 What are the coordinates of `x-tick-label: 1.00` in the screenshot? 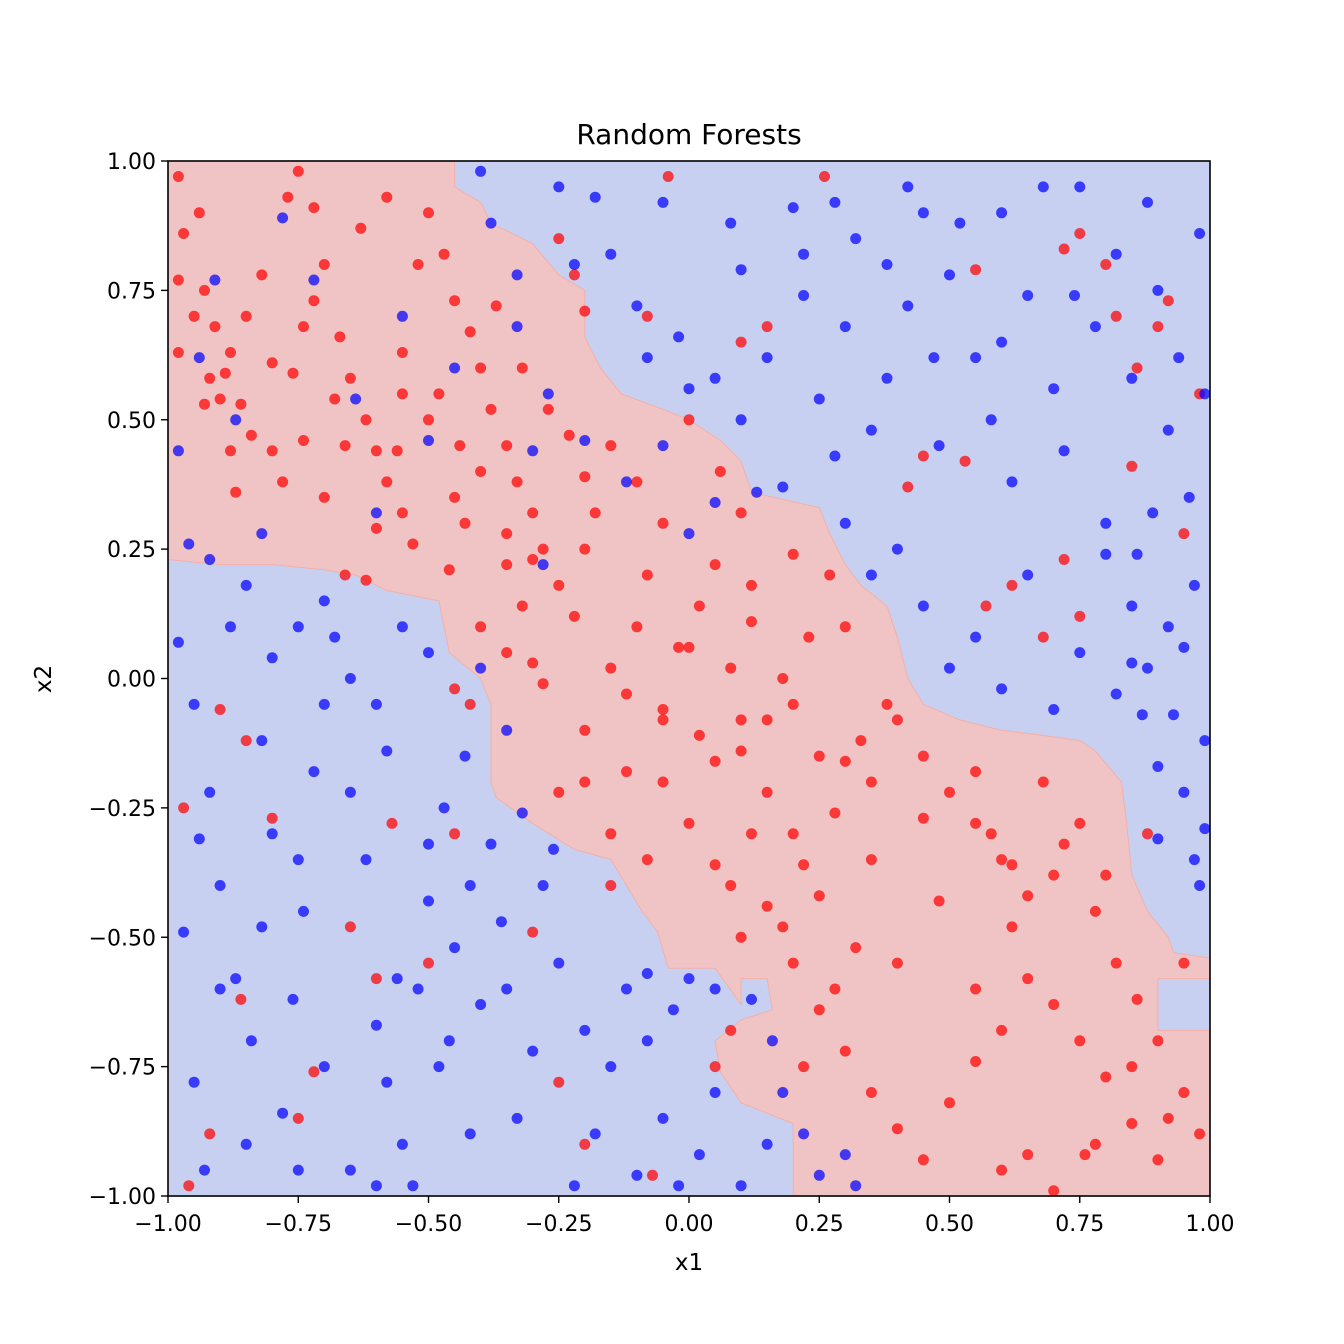 It's located at (1210, 1224).